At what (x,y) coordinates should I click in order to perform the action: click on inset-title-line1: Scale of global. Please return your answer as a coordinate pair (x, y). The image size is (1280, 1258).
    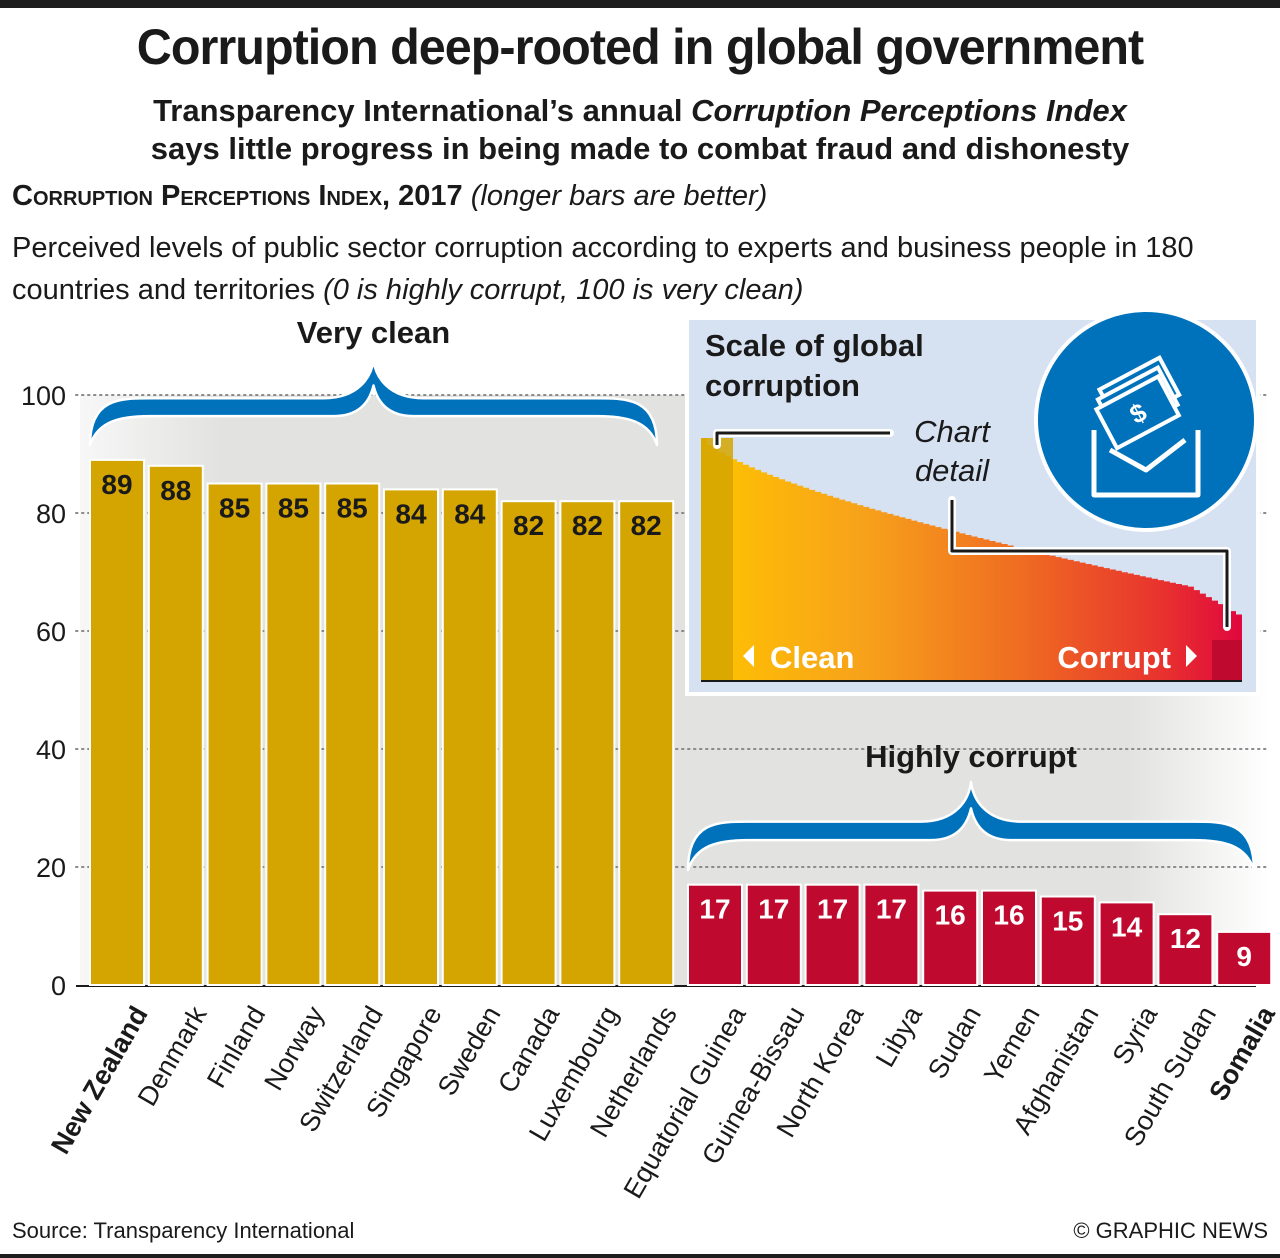
    Looking at the image, I should click on (814, 345).